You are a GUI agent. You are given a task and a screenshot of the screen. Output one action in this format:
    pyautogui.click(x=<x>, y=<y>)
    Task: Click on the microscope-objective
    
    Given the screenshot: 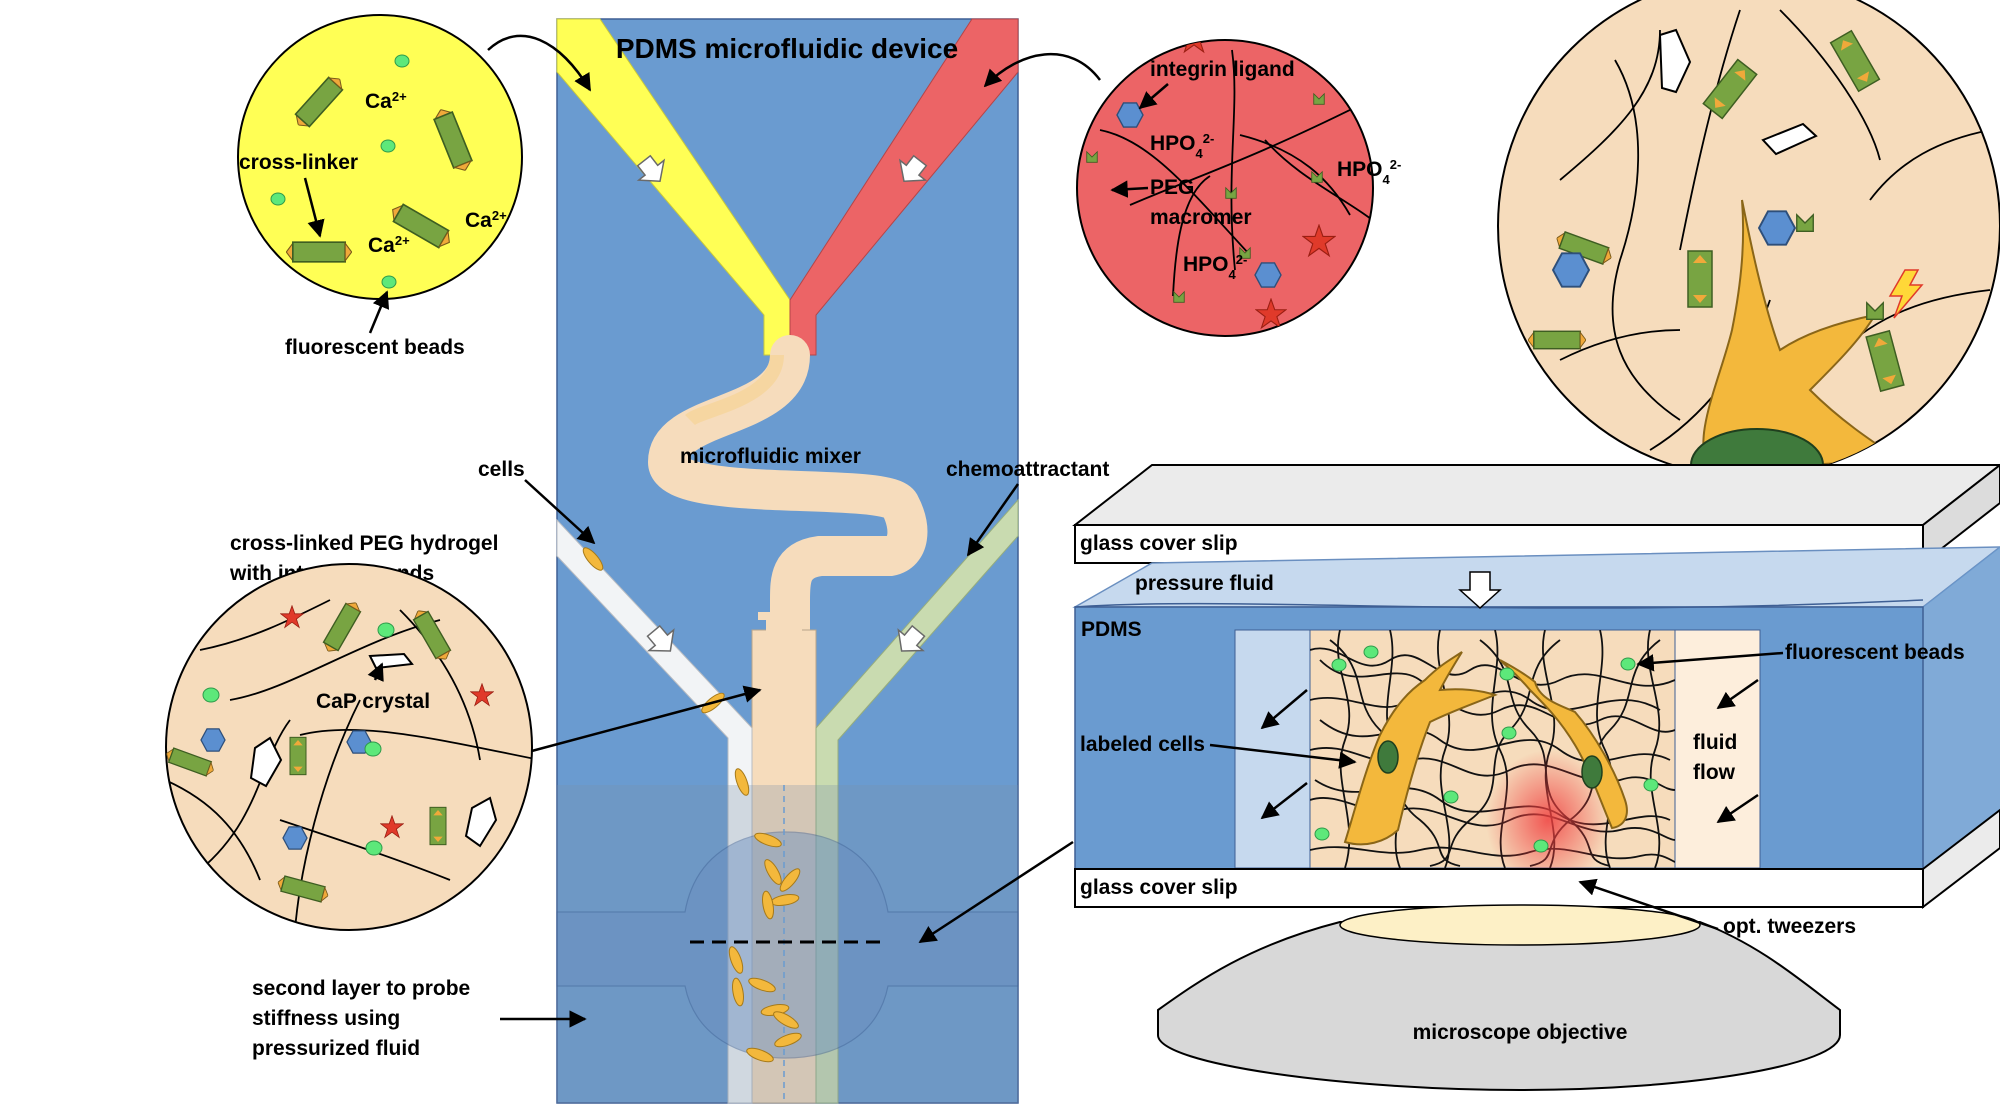 What is the action you would take?
    pyautogui.click(x=1499, y=1006)
    